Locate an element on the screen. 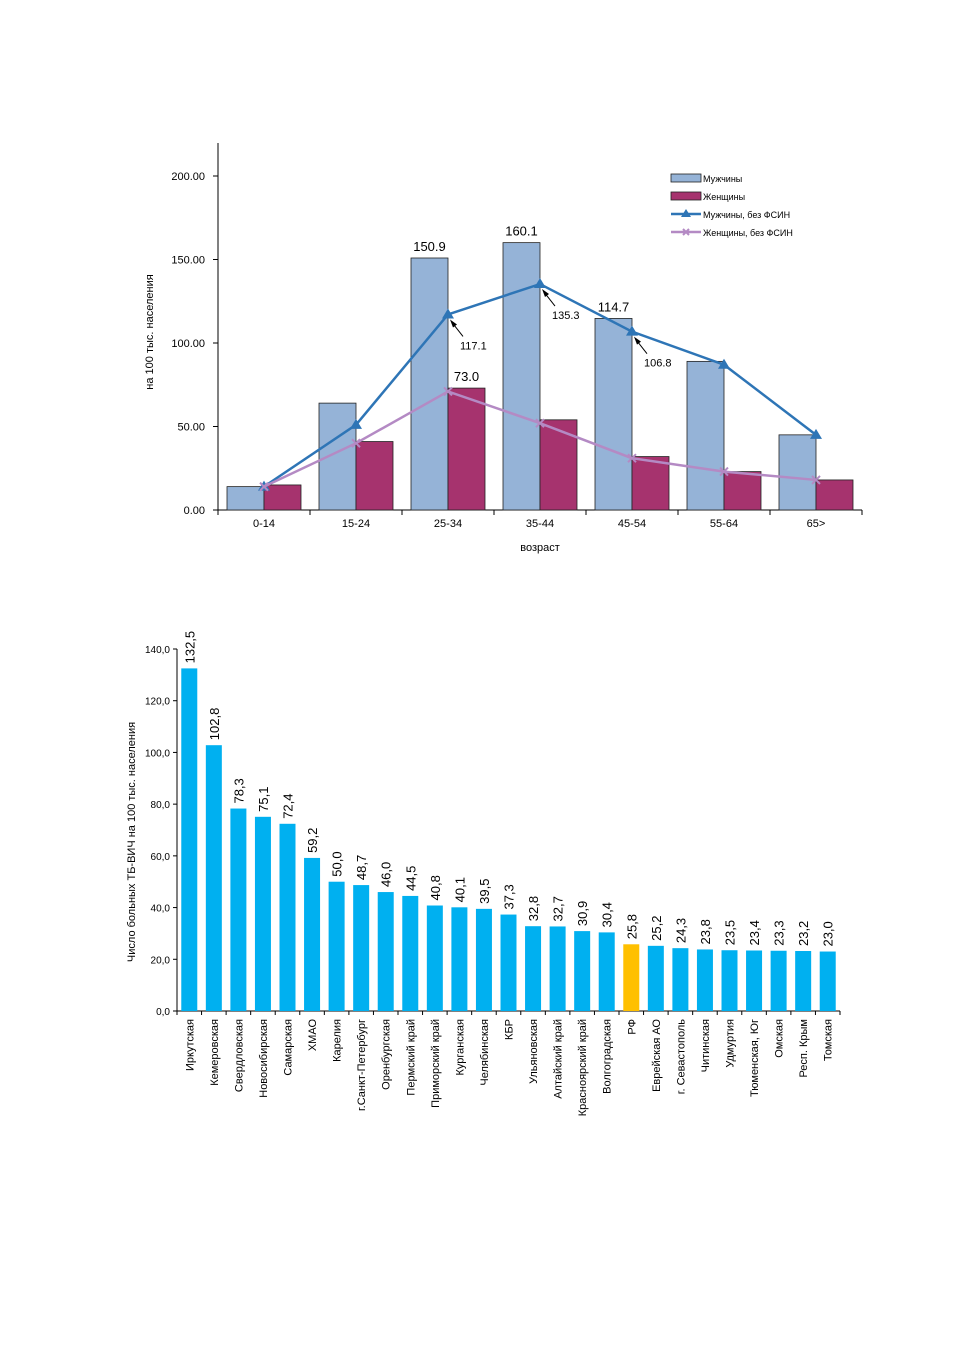  x-tick-label: КБР is located at coordinates (510, 1029).